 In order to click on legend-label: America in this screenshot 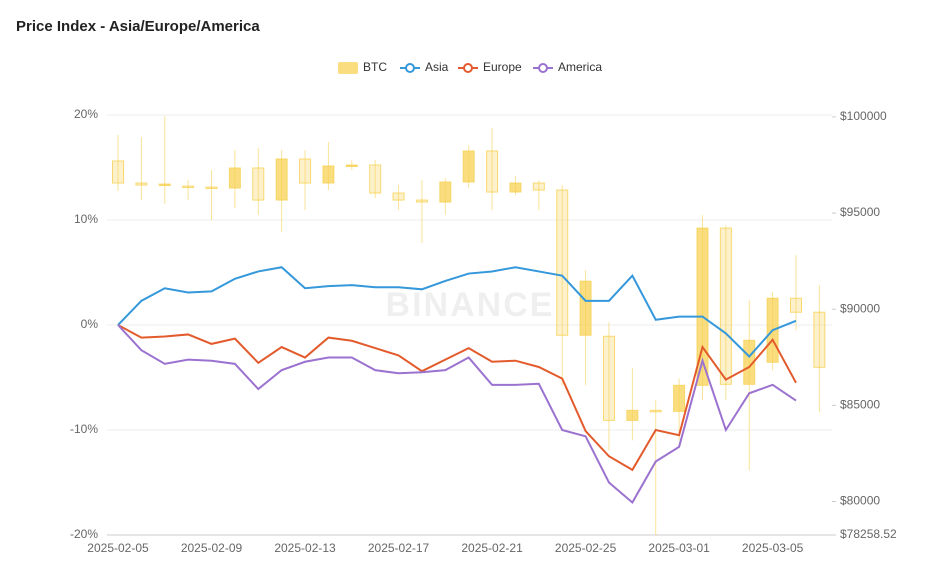, I will do `click(580, 67)`.